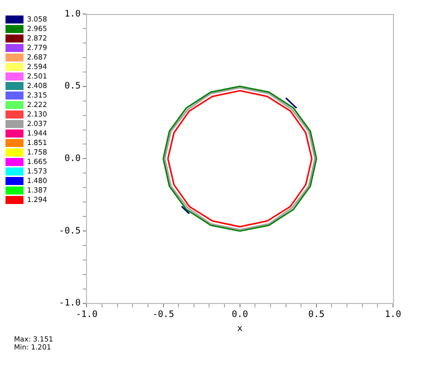 The height and width of the screenshot is (385, 423). What do you see at coordinates (316, 315) in the screenshot?
I see `x-tick-label: 0.5` at bounding box center [316, 315].